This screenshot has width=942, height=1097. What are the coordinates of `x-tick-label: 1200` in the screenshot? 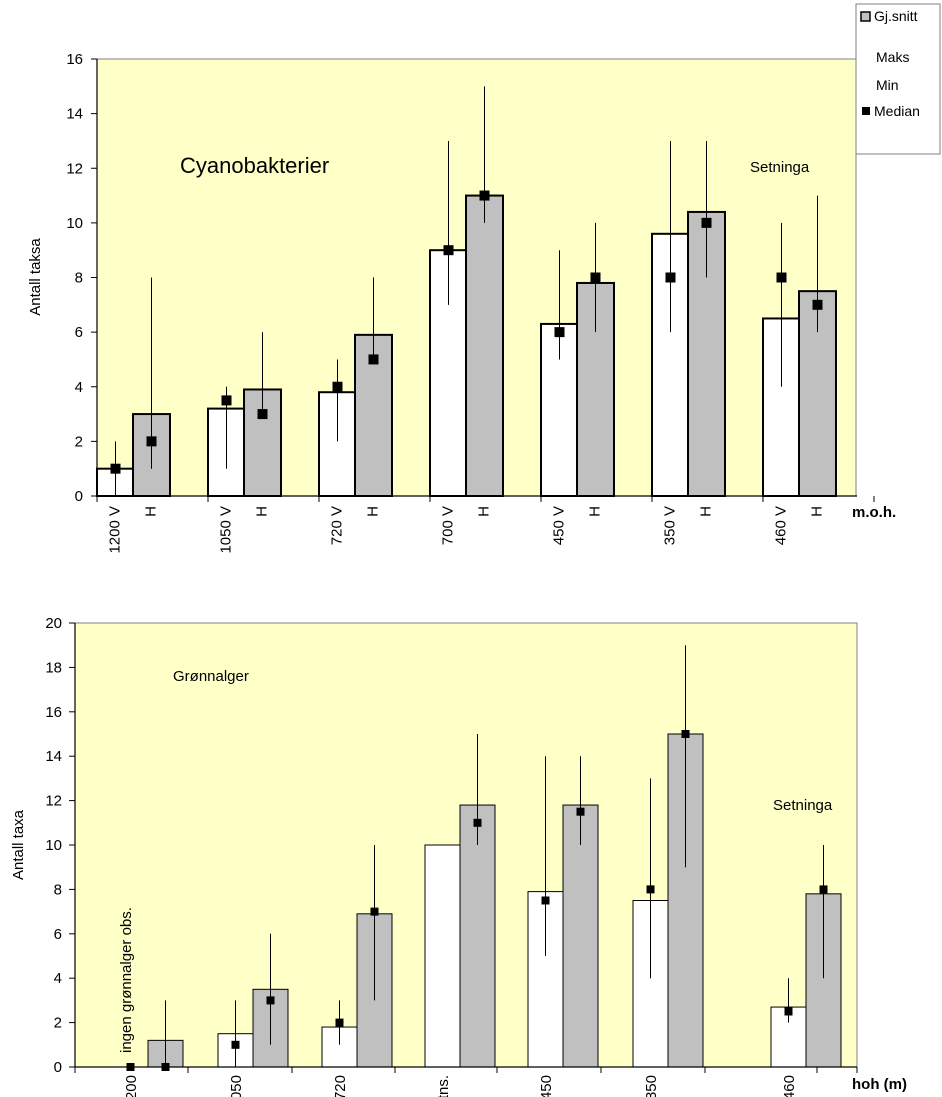 It's located at (131, 1086).